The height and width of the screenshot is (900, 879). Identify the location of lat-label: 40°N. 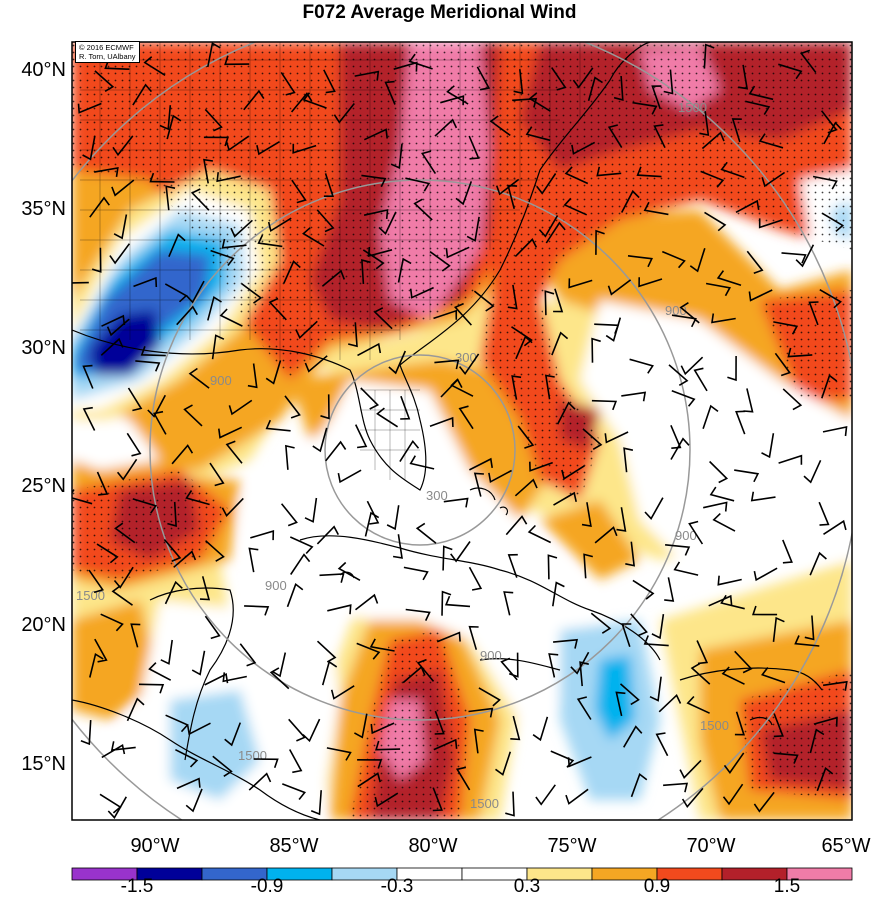
(43, 70).